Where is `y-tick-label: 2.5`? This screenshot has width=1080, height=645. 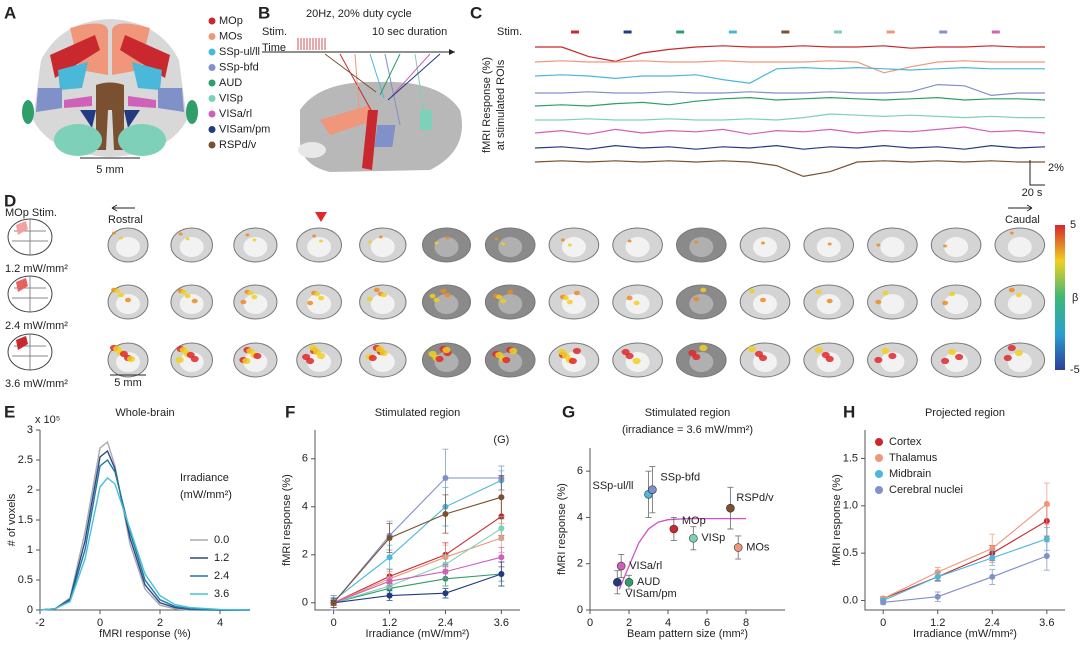 y-tick-label: 2.5 is located at coordinates (25, 460).